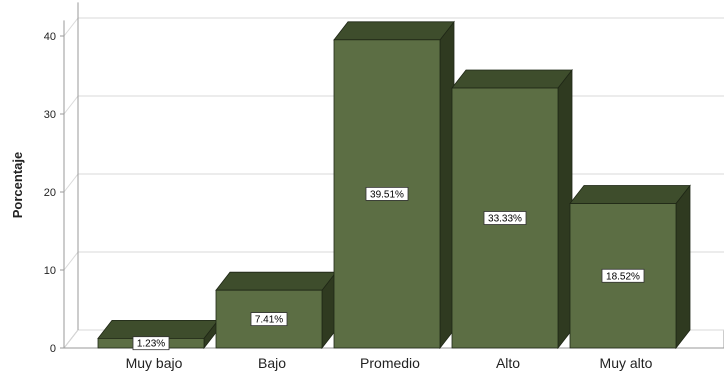  I want to click on bar-alto, so click(512, 209).